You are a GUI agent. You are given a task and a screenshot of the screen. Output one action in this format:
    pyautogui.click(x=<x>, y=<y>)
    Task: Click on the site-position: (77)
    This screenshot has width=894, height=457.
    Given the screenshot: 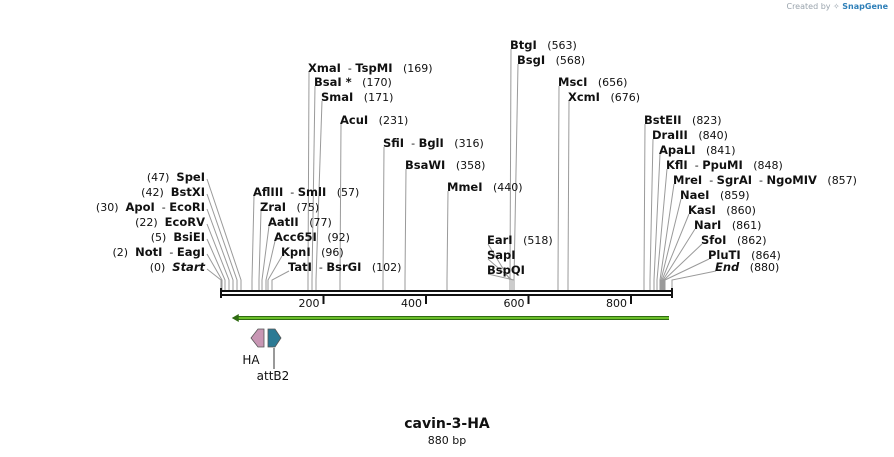 What is the action you would take?
    pyautogui.click(x=315, y=222)
    